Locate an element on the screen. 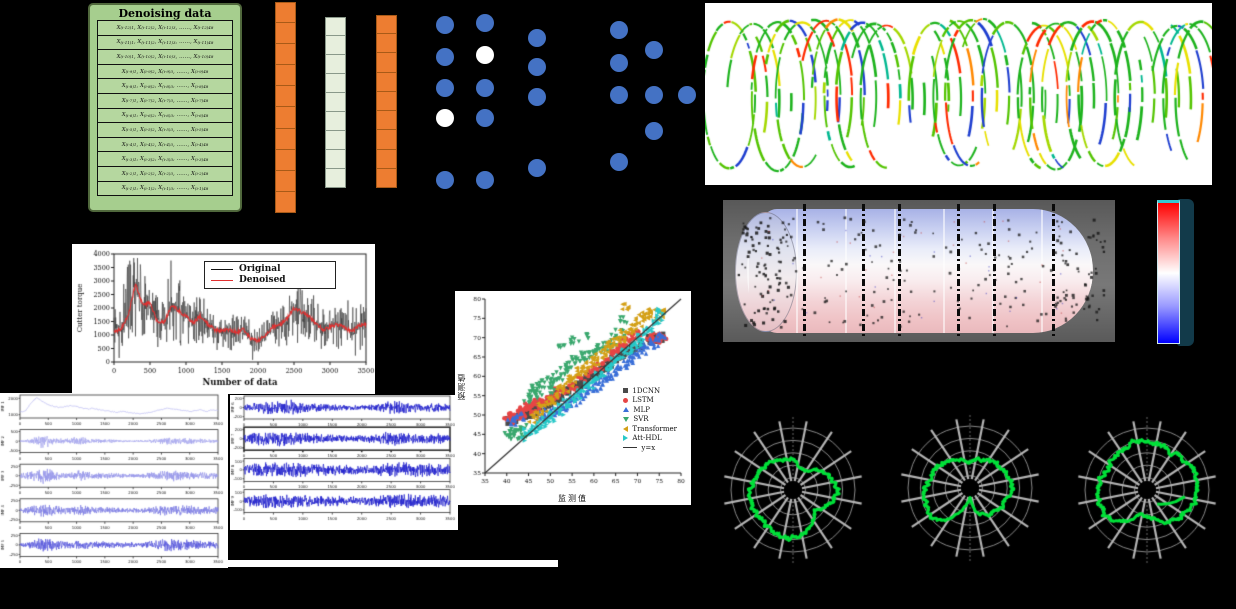 This screenshot has width=1236, height=609. legend-item: 1DCNN is located at coordinates (650, 391).